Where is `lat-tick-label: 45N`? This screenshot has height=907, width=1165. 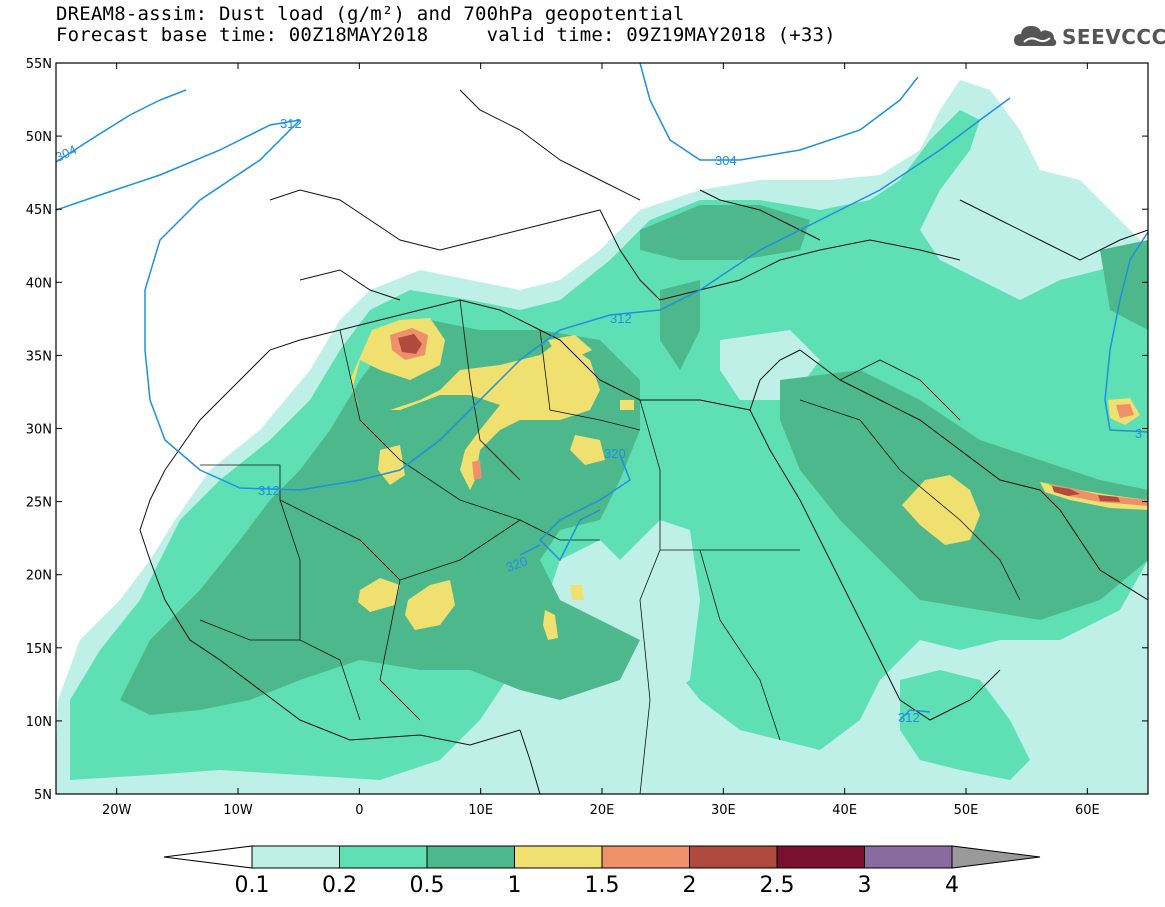 lat-tick-label: 45N is located at coordinates (39, 210).